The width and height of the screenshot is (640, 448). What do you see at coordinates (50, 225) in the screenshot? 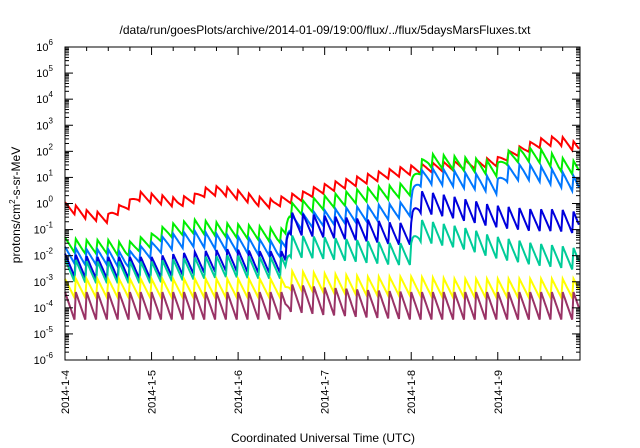
I see `y-tick-label-exp: -1` at bounding box center [50, 225].